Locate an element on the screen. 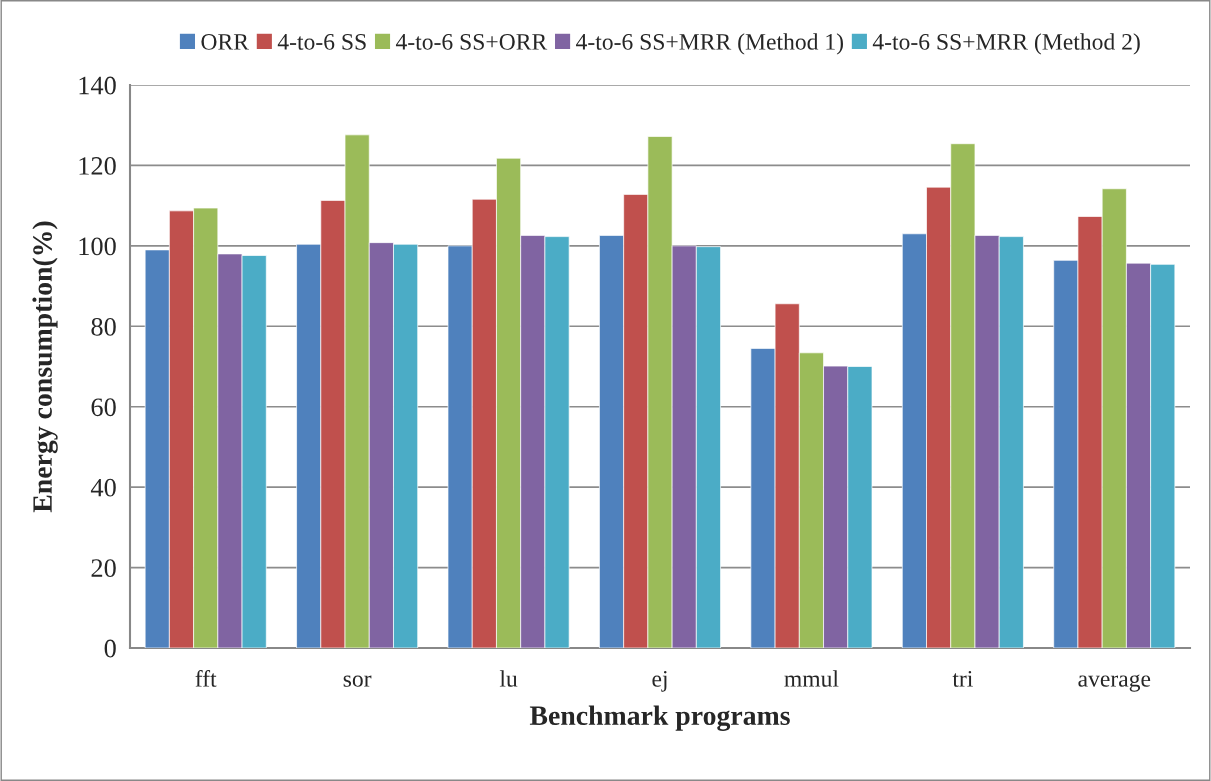 Image resolution: width=1211 pixels, height=781 pixels. legend-label: 4-to-6 SS+MRR (Method 2) is located at coordinates (1006, 44).